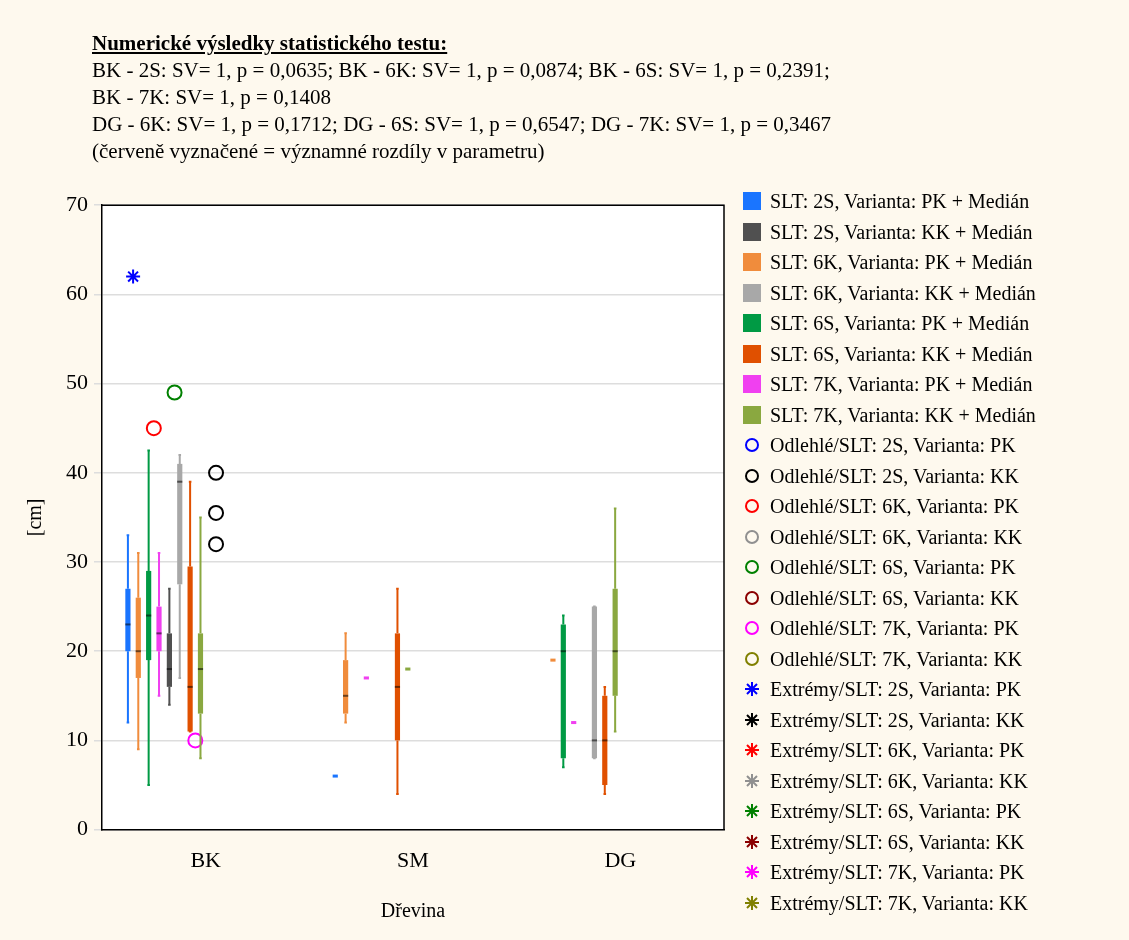 Image resolution: width=1129 pixels, height=940 pixels. Describe the element at coordinates (620, 859) in the screenshot. I see `x-tick-label: DG` at that location.